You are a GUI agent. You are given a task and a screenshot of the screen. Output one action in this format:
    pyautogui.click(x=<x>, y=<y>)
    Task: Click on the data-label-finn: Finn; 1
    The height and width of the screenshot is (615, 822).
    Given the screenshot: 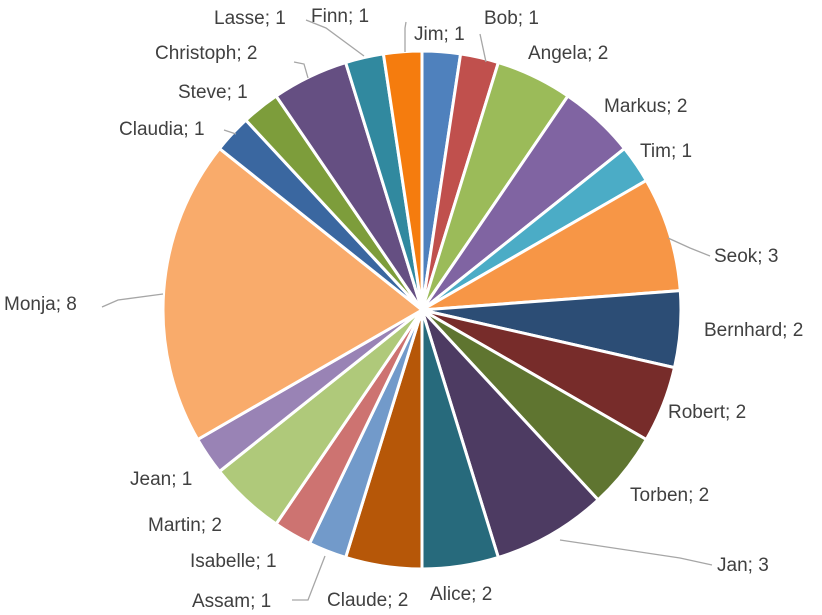 What is the action you would take?
    pyautogui.click(x=340, y=16)
    